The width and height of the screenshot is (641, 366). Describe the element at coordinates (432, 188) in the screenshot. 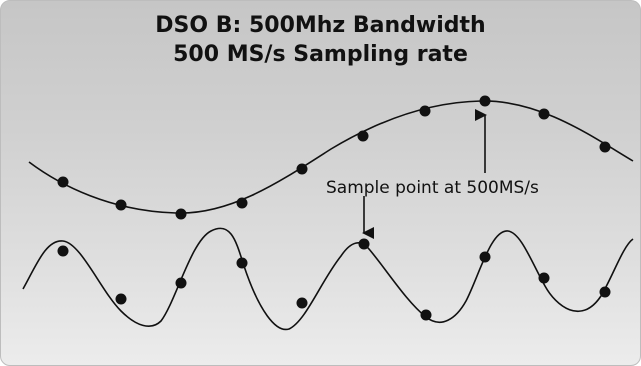

I see `annotation-label: Sample point at 500MS/s` at that location.